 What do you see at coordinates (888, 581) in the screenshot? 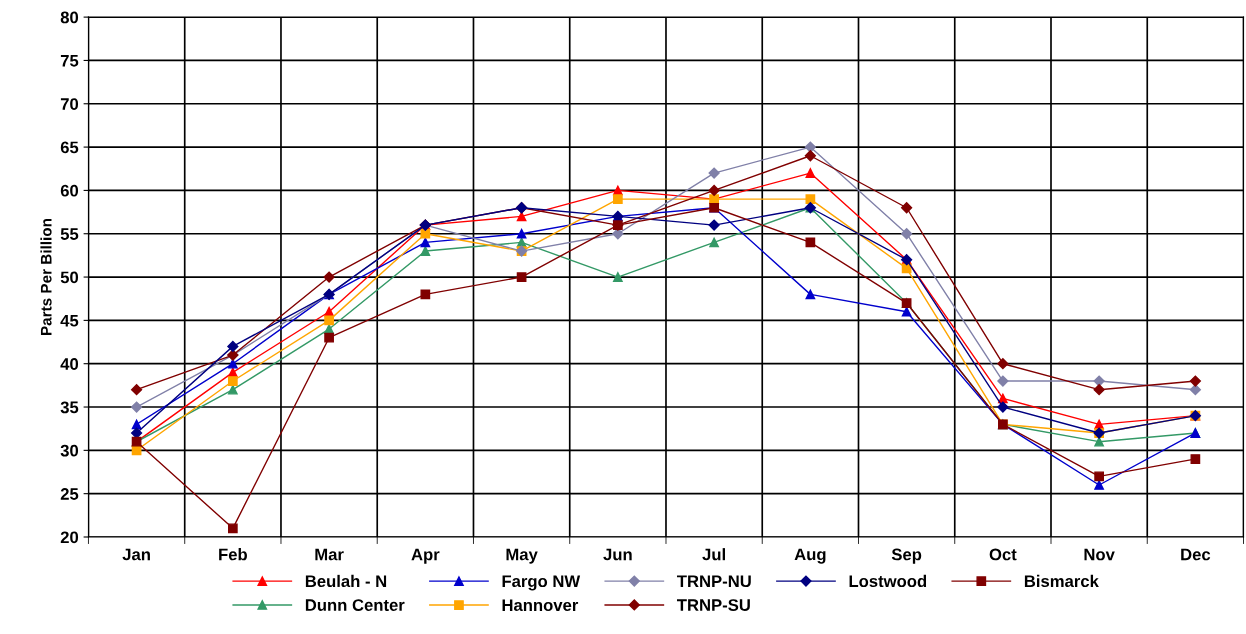
I see `legend-label: Lostwood` at bounding box center [888, 581].